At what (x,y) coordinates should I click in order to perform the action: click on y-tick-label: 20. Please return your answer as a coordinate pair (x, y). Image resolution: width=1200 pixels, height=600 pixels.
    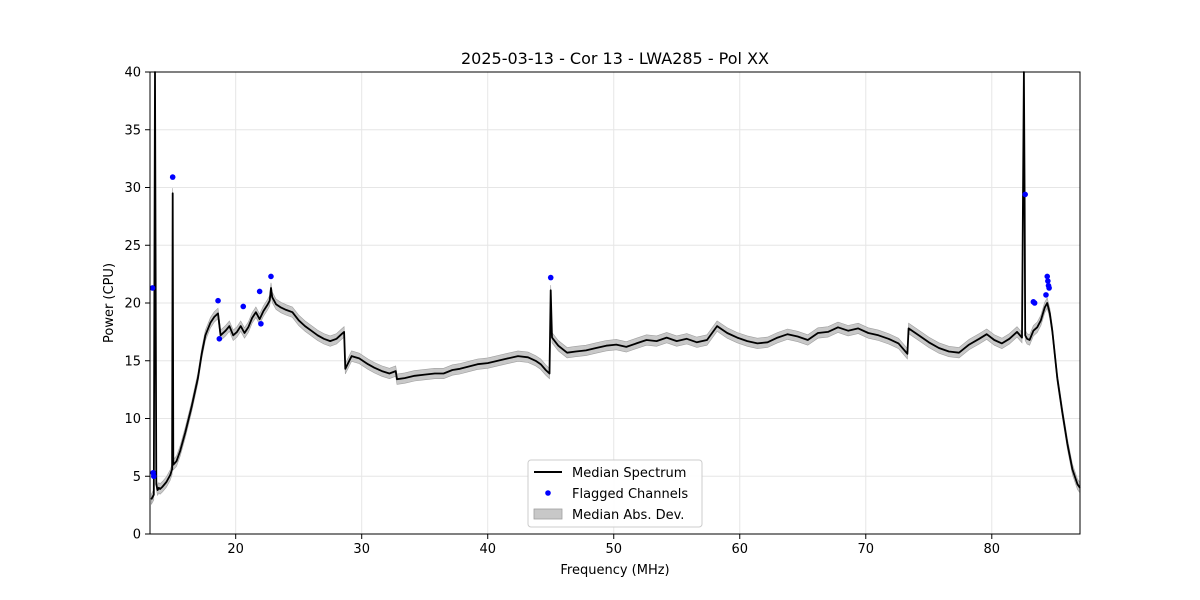
    Looking at the image, I should click on (132, 304).